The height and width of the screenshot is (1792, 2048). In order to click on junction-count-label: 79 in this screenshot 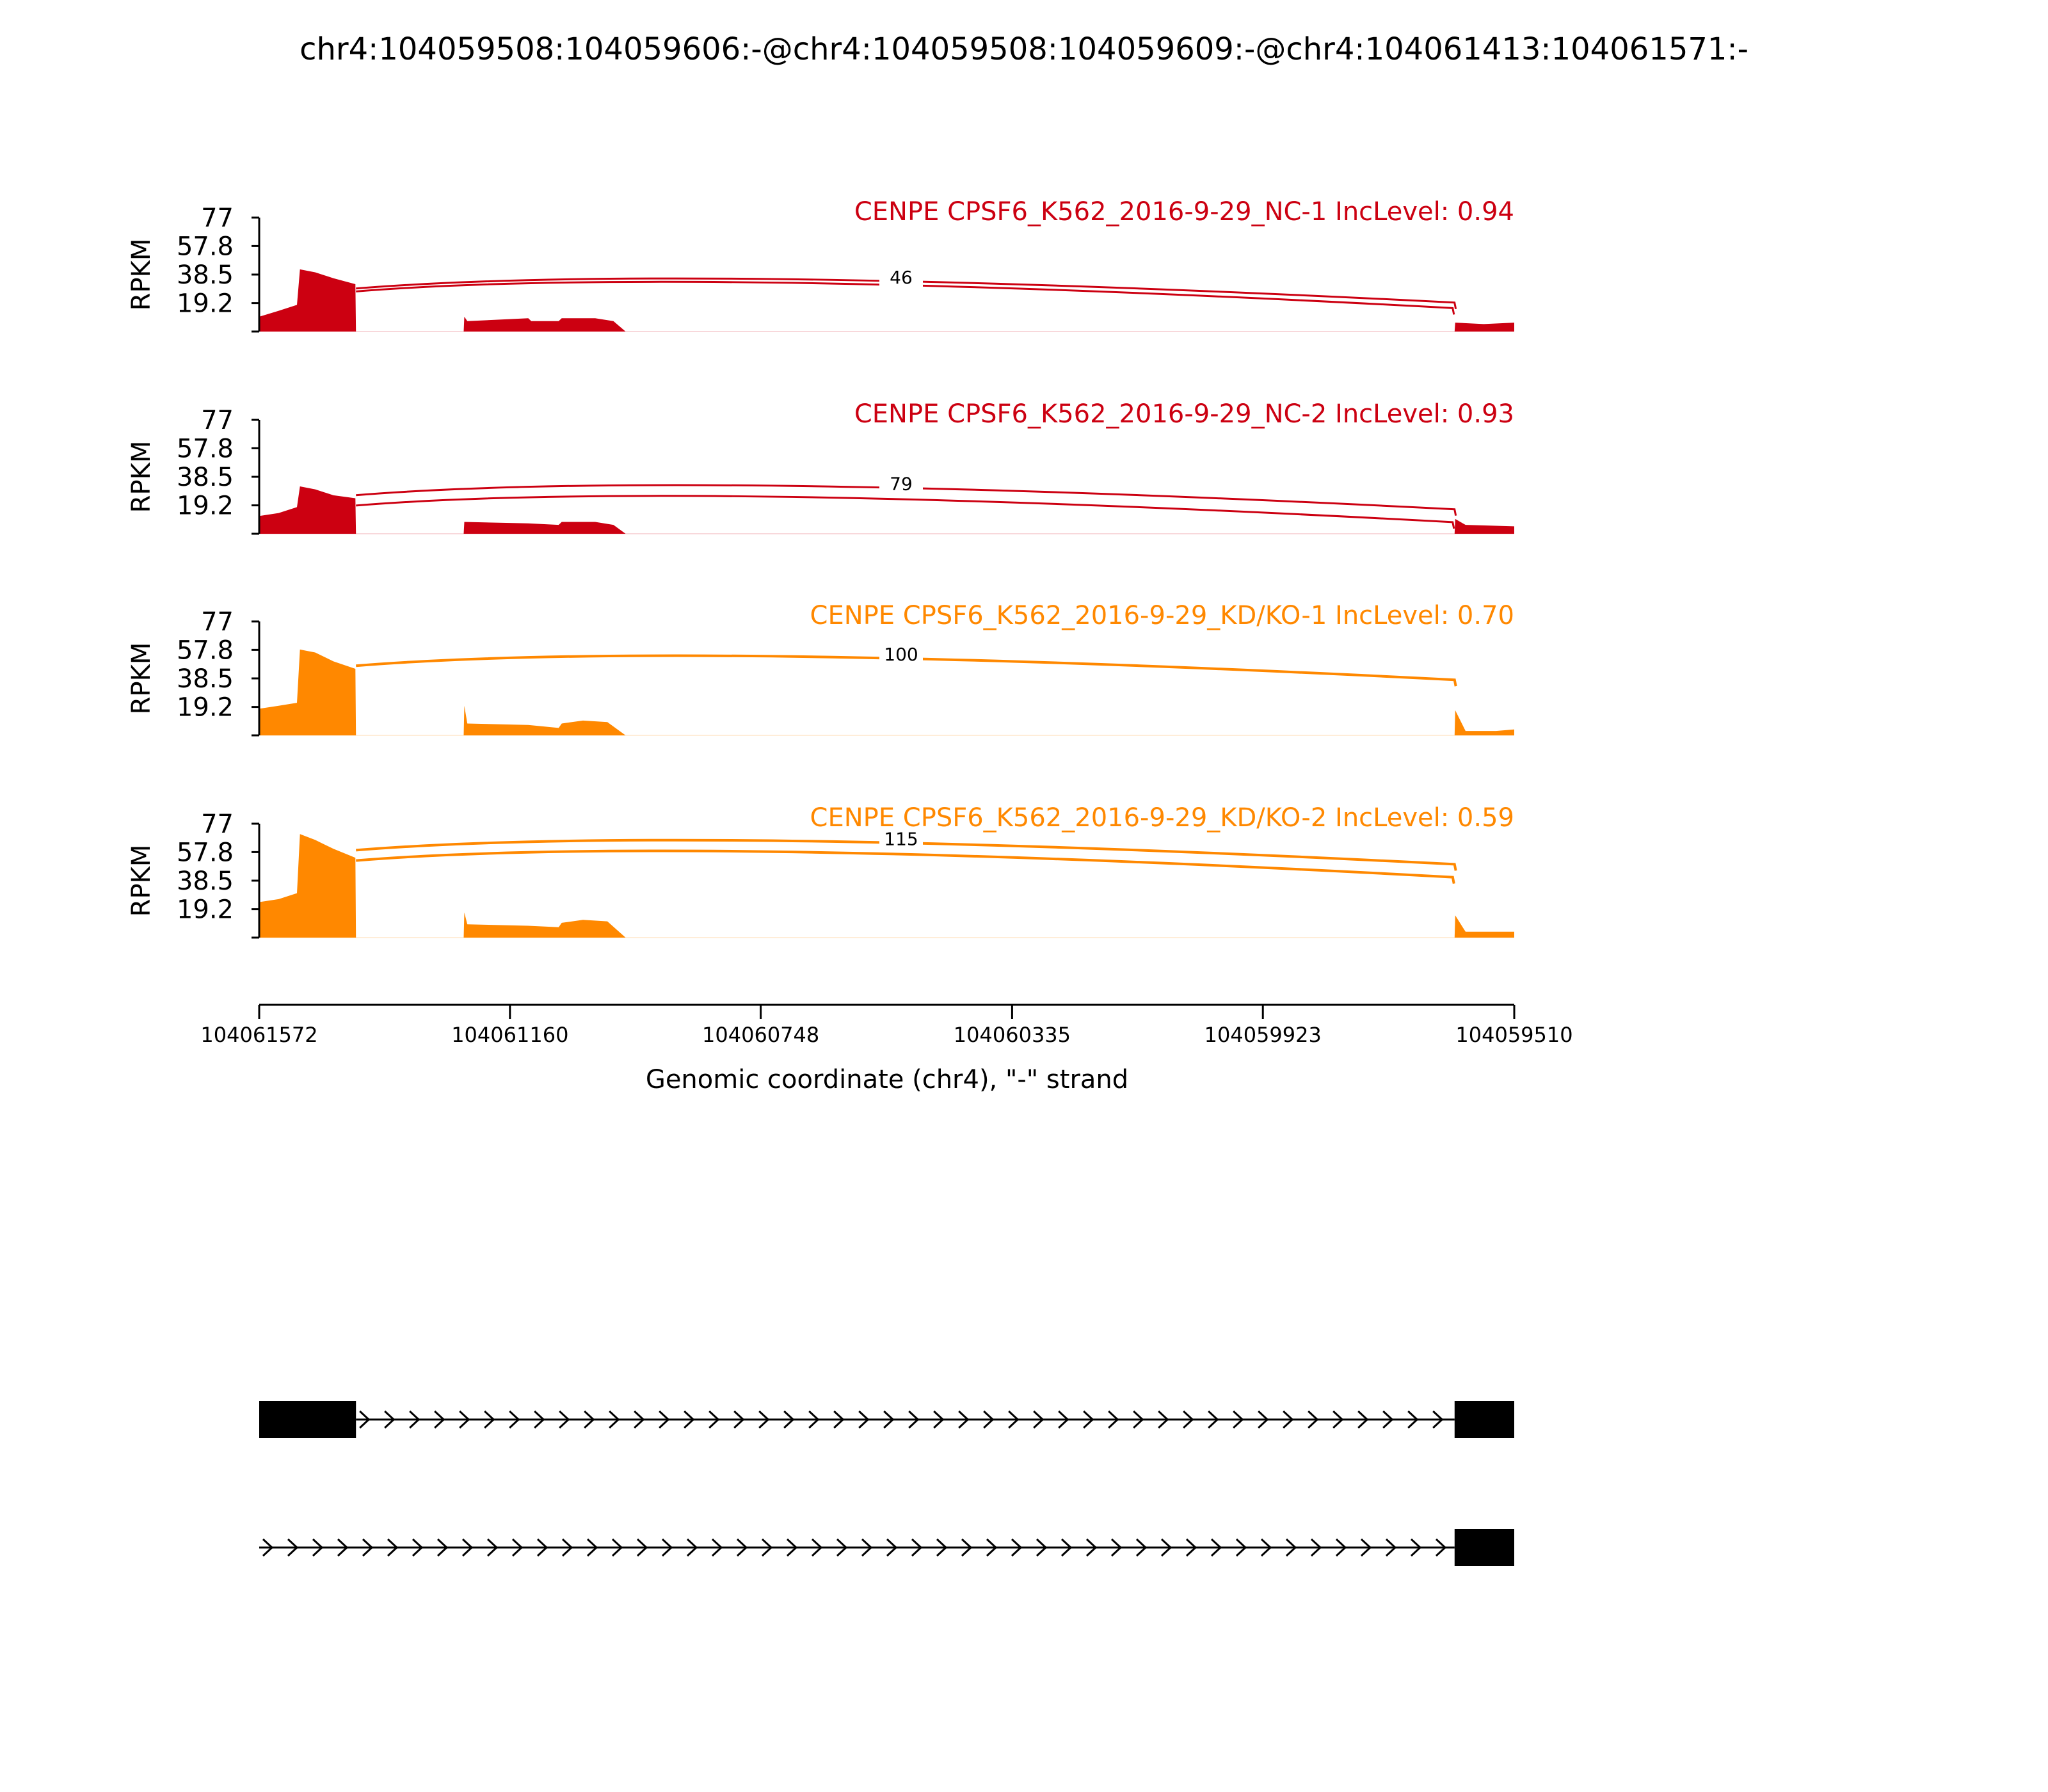, I will do `click(901, 484)`.